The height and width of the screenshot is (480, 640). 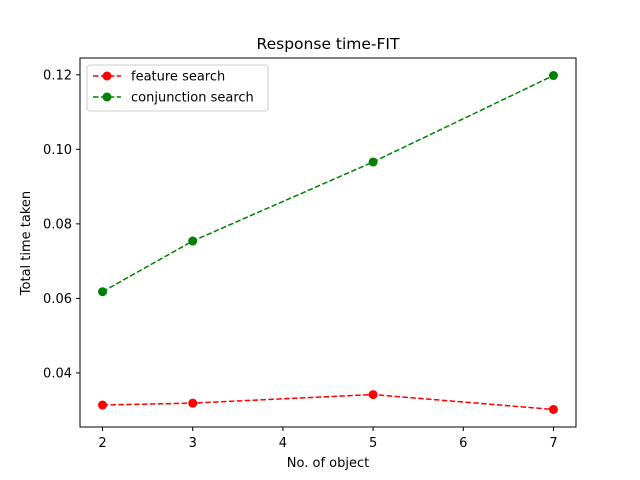 I want to click on legend: feature search conjunction search, so click(x=177, y=88).